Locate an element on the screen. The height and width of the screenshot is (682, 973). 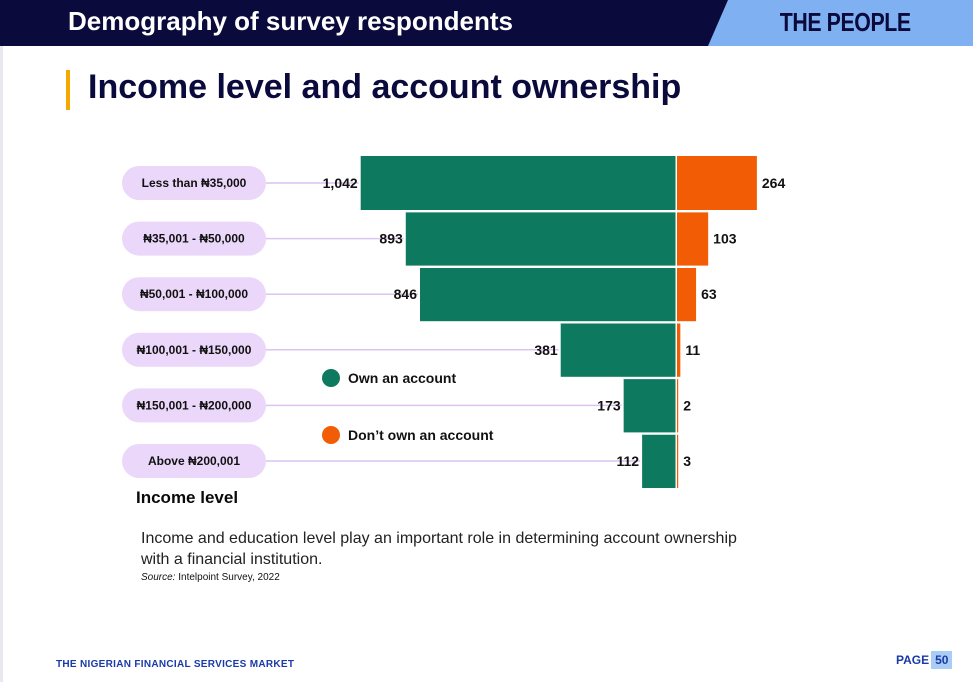
source-prefix: Source: is located at coordinates (158, 577).